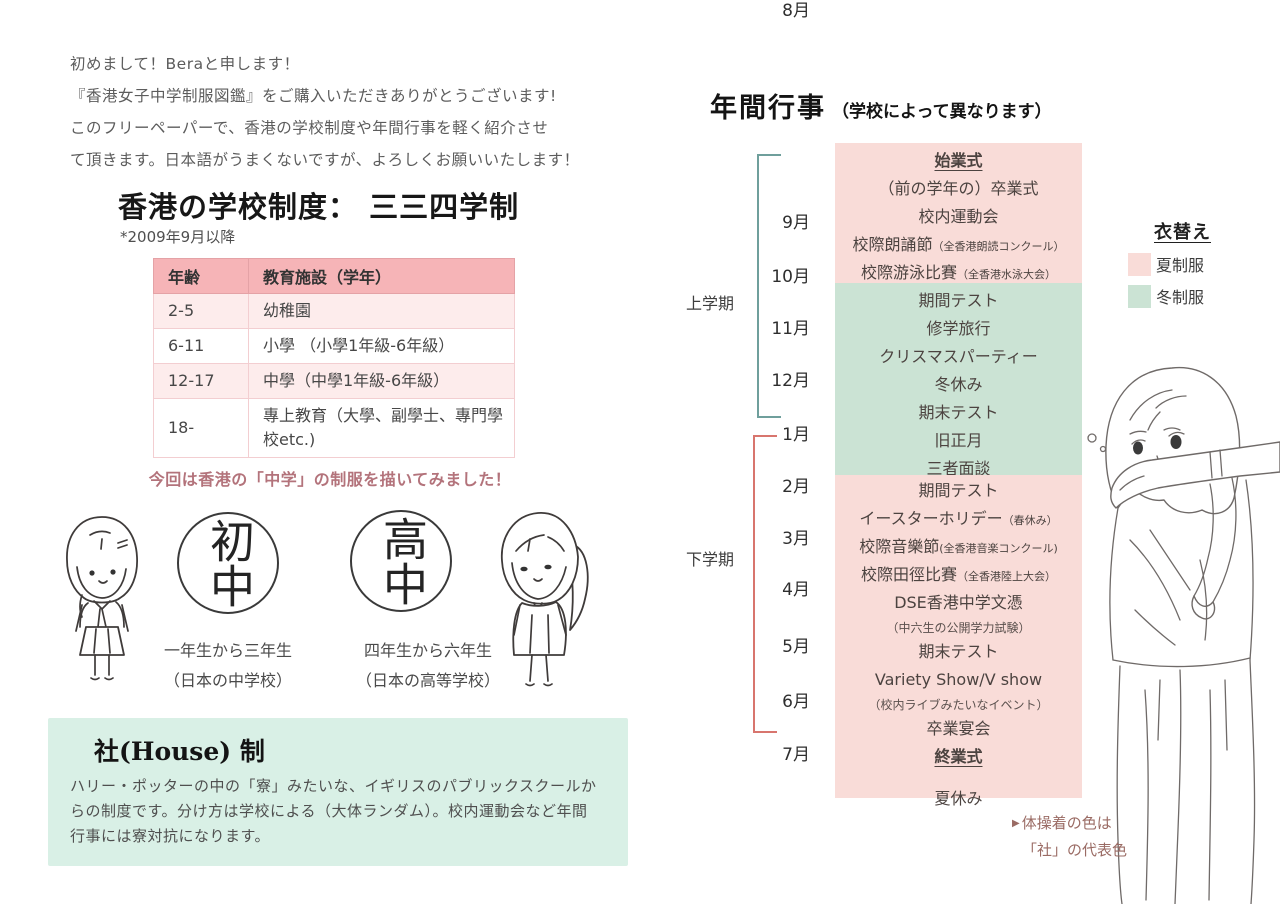 The height and width of the screenshot is (904, 1280). What do you see at coordinates (178, 237) in the screenshot?
I see `since-2009-note: *2009年9月以降` at bounding box center [178, 237].